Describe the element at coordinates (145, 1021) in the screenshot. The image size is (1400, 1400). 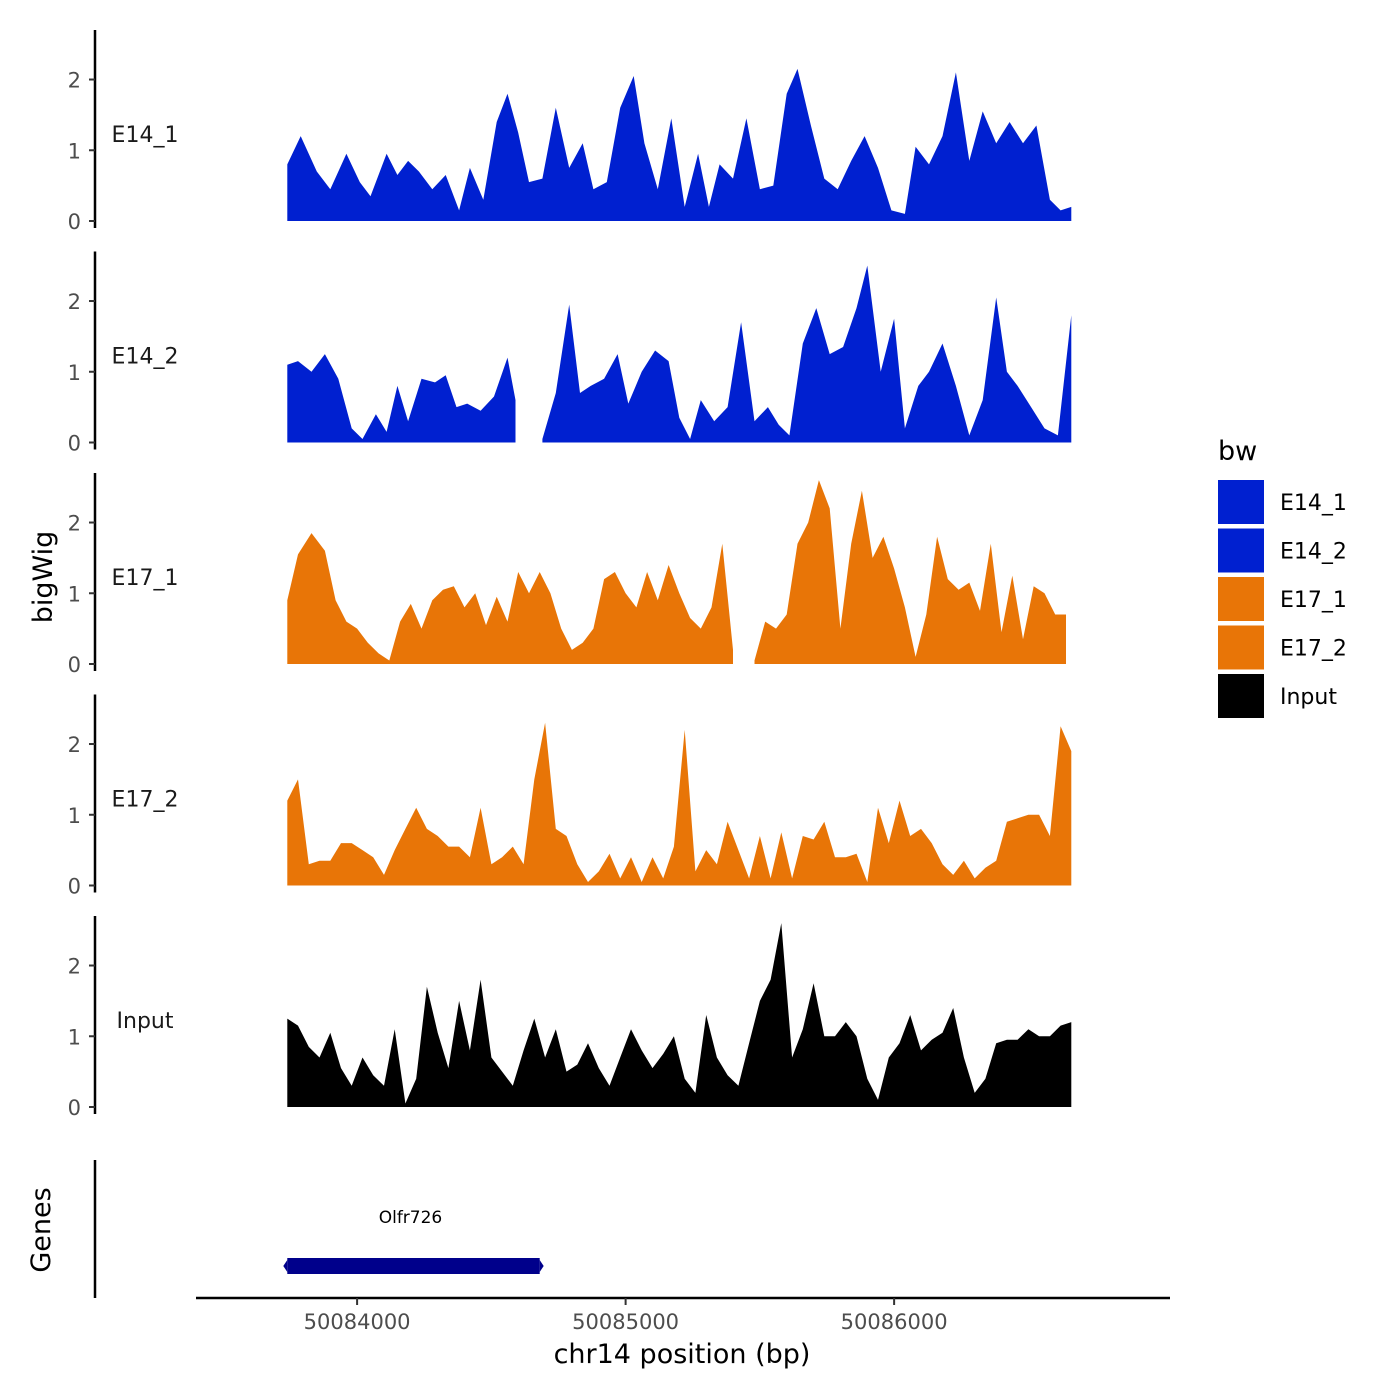
I see `track-label: Input` at that location.